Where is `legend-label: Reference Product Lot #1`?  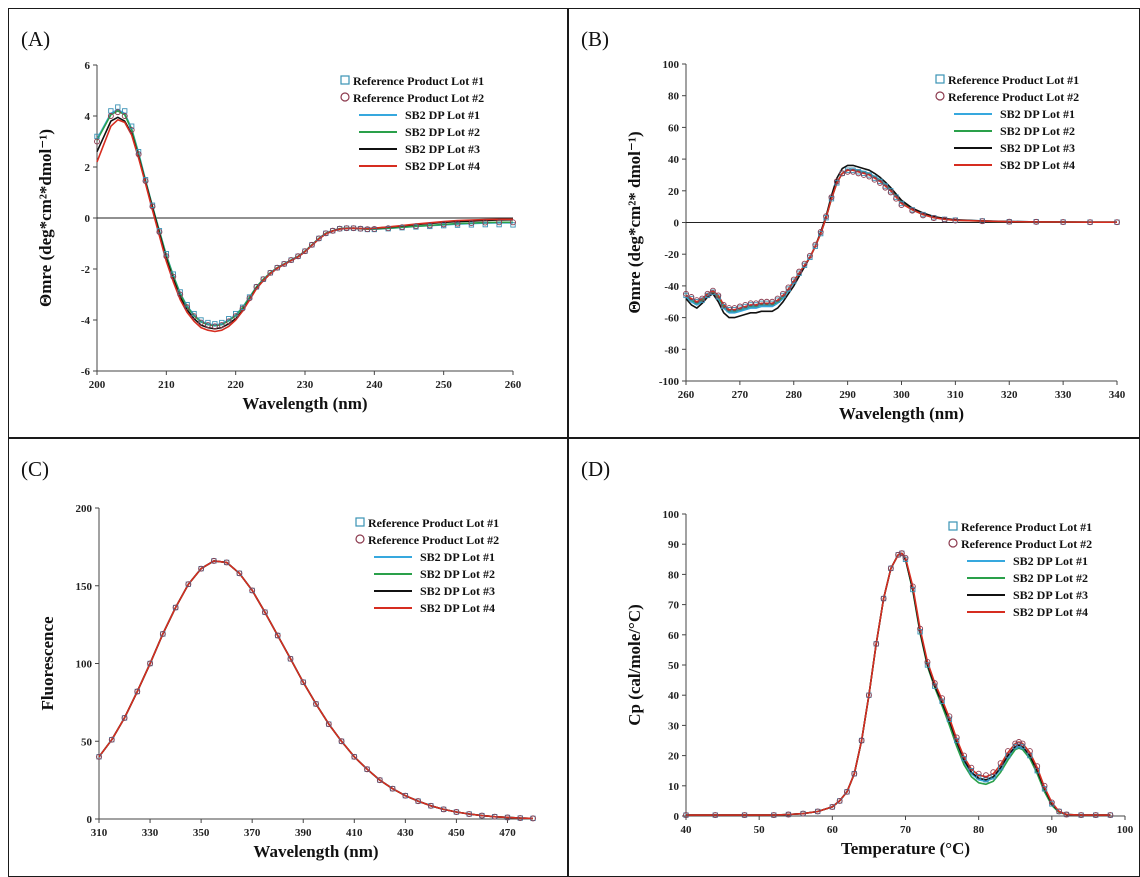
legend-label: Reference Product Lot #1 is located at coordinates (418, 81).